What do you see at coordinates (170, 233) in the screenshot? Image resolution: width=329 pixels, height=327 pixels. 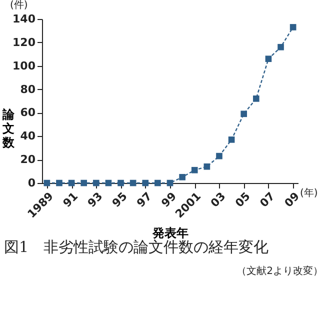 I see `x-axis-title: 発表年` at bounding box center [170, 233].